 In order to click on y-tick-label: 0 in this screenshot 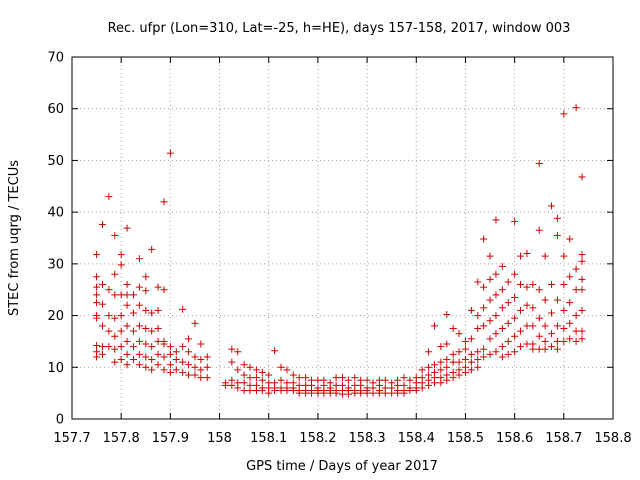, I will do `click(60, 420)`.